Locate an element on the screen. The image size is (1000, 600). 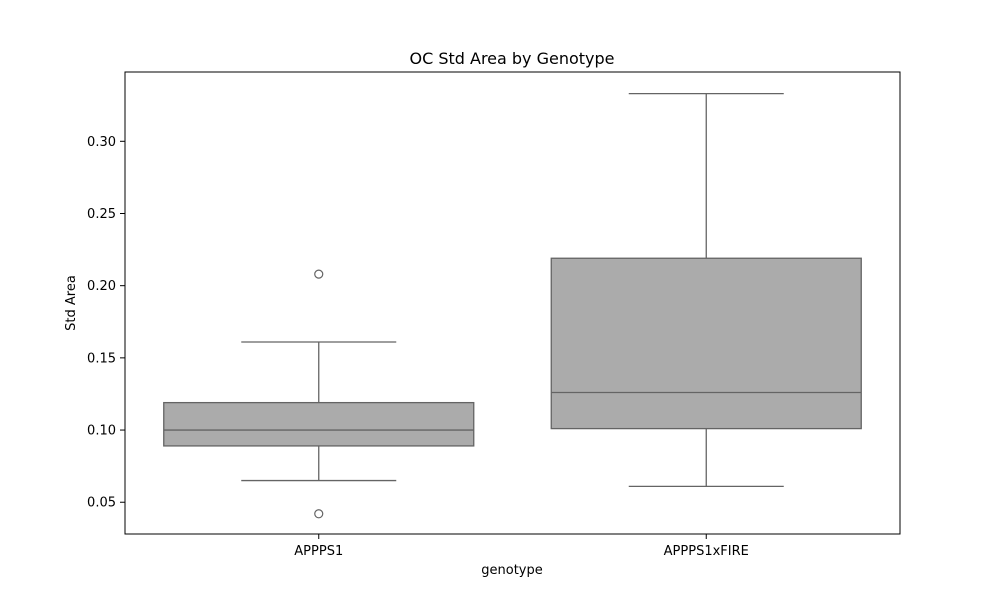
y-tick-label: 0.10 is located at coordinates (101, 431).